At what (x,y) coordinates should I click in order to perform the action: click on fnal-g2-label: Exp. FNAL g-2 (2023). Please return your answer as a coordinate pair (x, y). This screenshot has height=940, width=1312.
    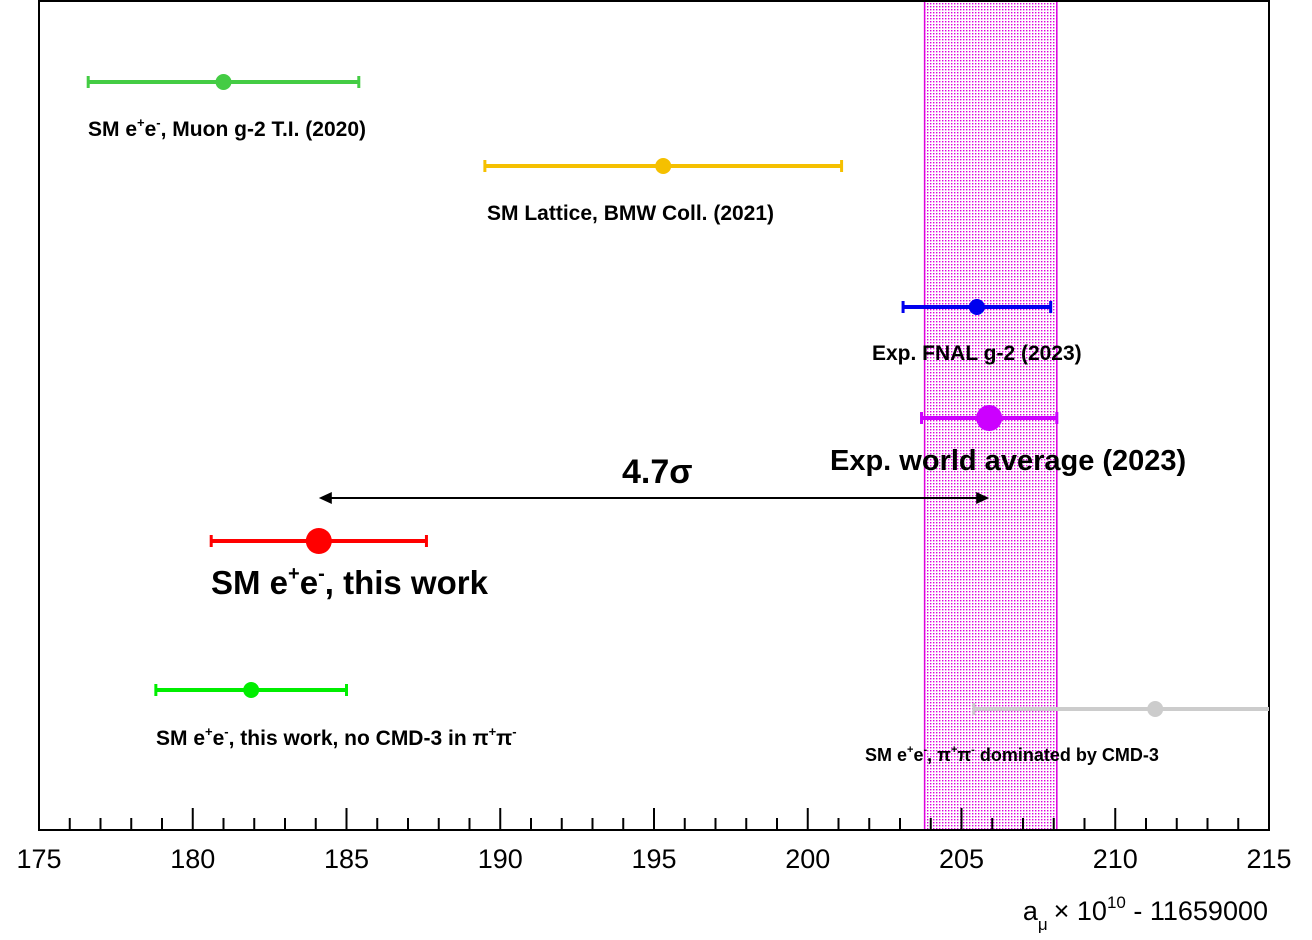
    Looking at the image, I should click on (977, 353).